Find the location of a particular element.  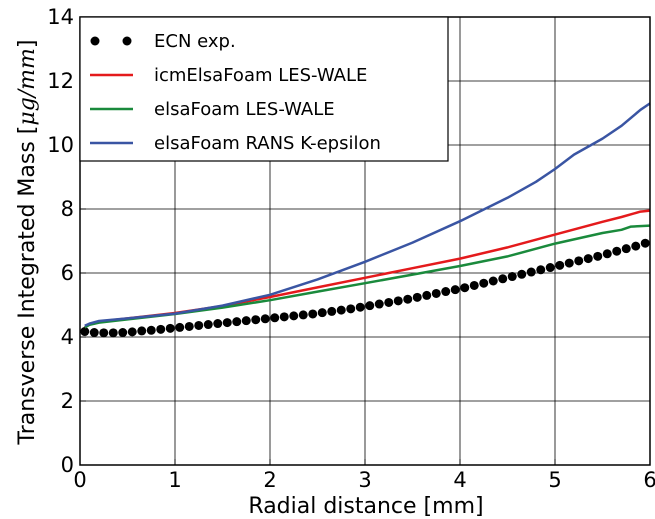

x-tick-label: 6 is located at coordinates (649, 480).